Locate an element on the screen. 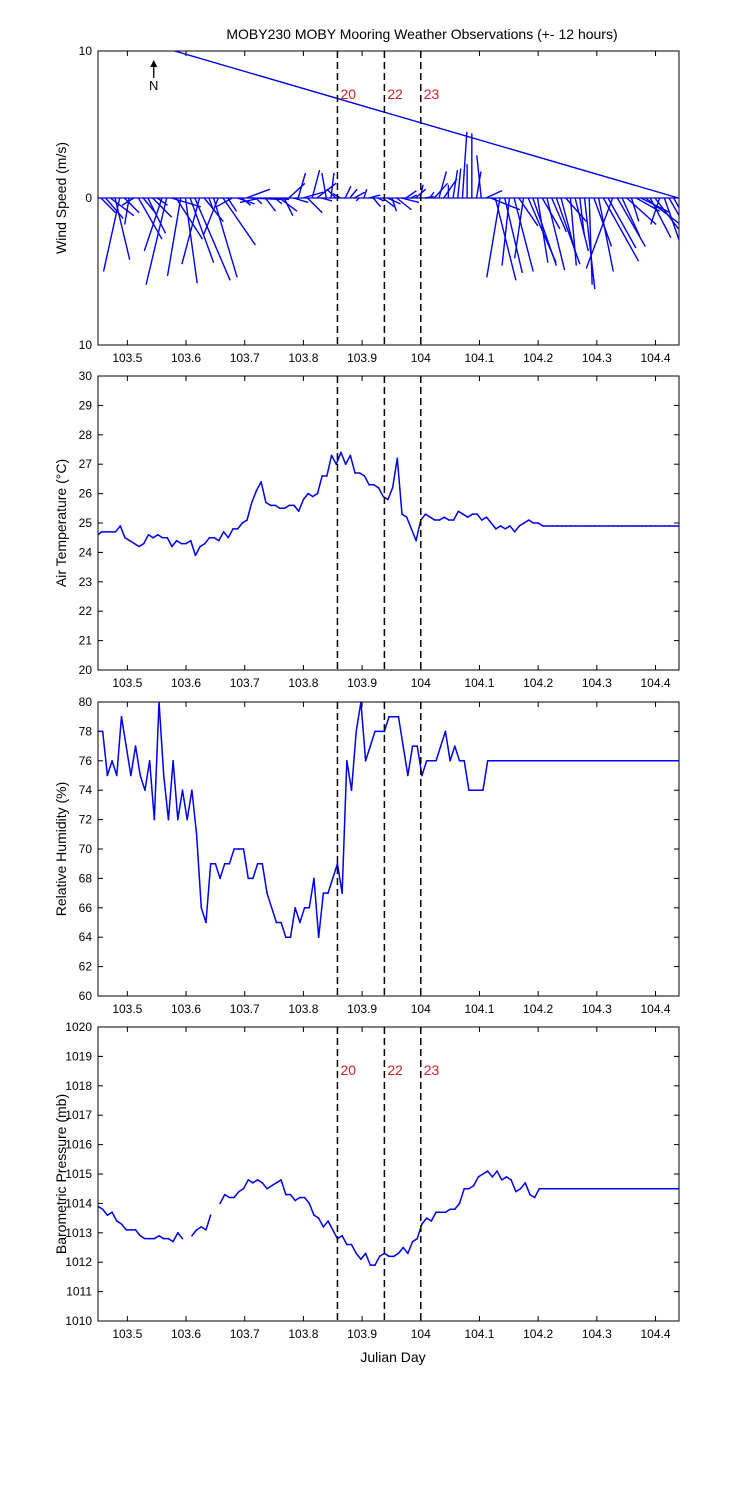  y-tick-label: 22 is located at coordinates (86, 611).